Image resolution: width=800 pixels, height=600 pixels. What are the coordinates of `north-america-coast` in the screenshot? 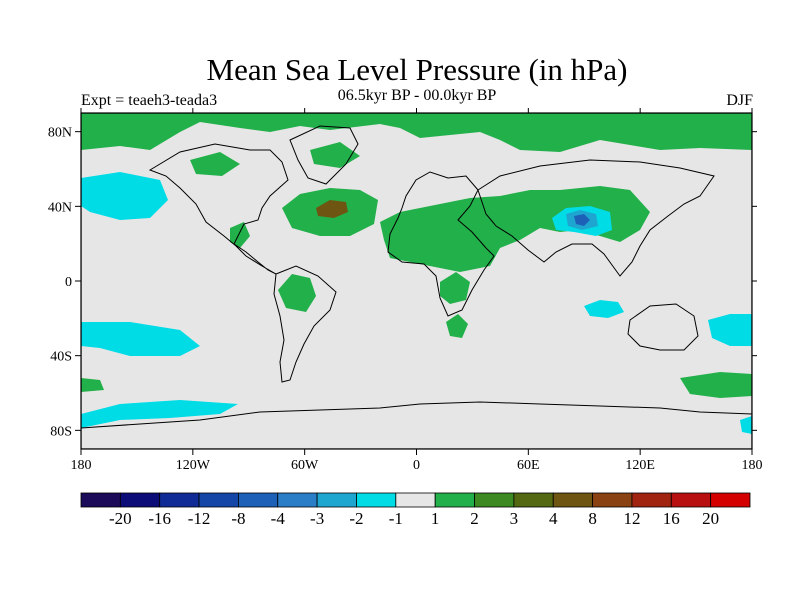 It's located at (218, 209).